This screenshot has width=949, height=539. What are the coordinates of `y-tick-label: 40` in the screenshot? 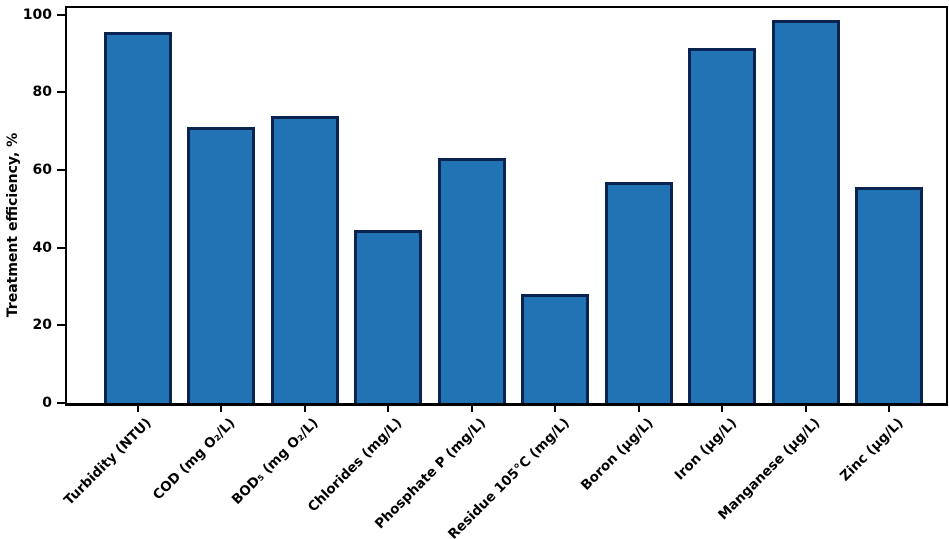 It's located at (42, 247).